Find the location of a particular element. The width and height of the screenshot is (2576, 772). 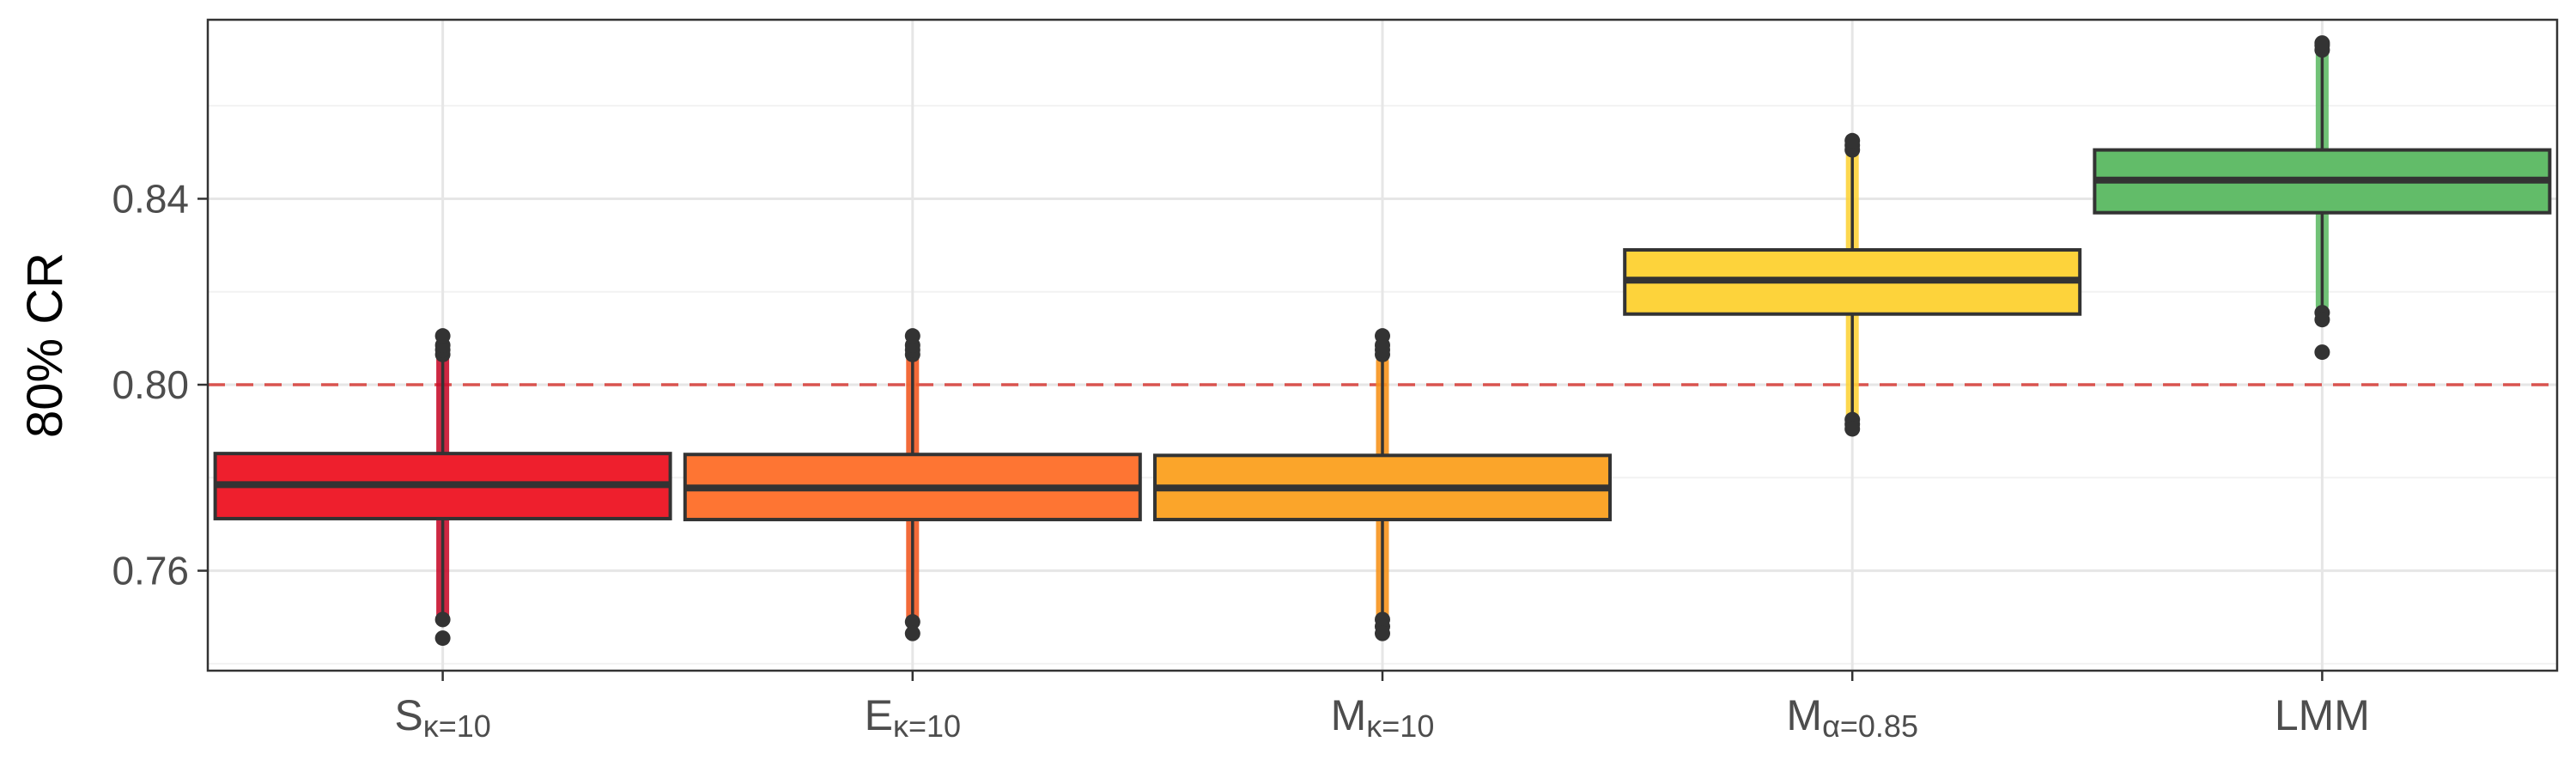

x-tick-label: LMM is located at coordinates (2323, 715).